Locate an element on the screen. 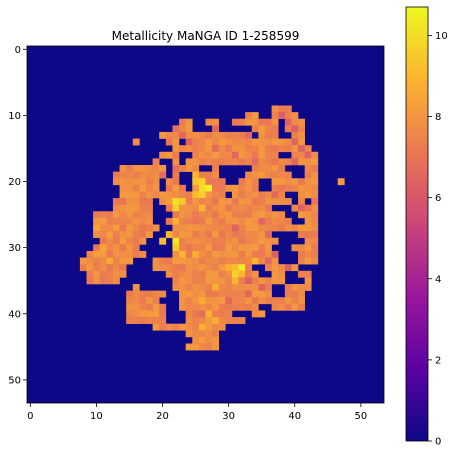  colorbar-tick-label: 0 is located at coordinates (438, 442).